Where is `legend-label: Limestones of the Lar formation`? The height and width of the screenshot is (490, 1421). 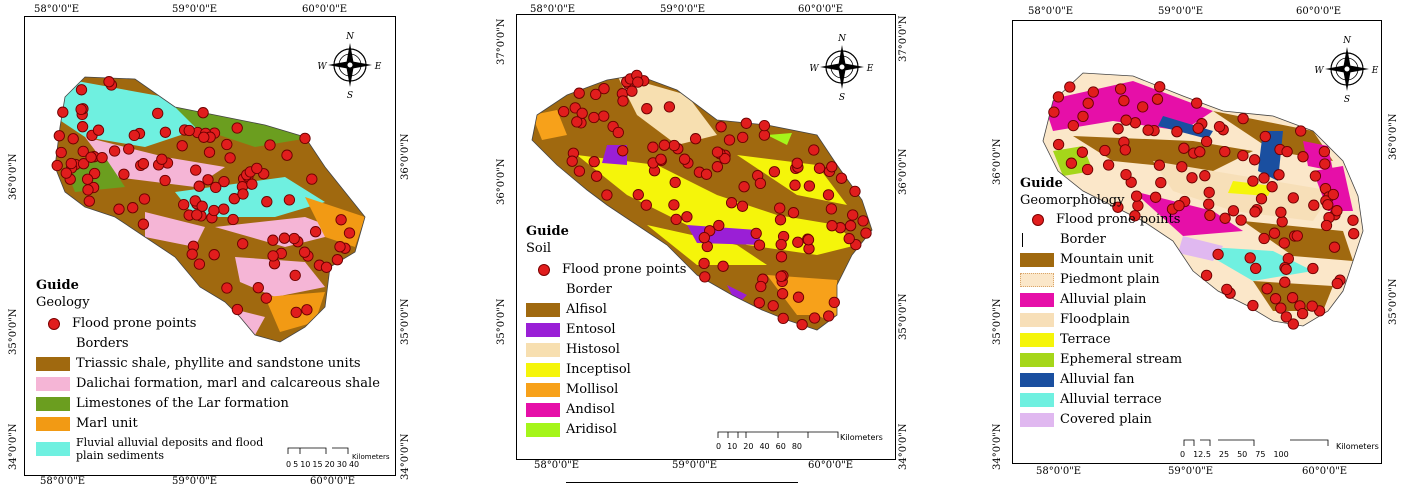
legend-label: Limestones of the Lar formation is located at coordinates (182, 403).